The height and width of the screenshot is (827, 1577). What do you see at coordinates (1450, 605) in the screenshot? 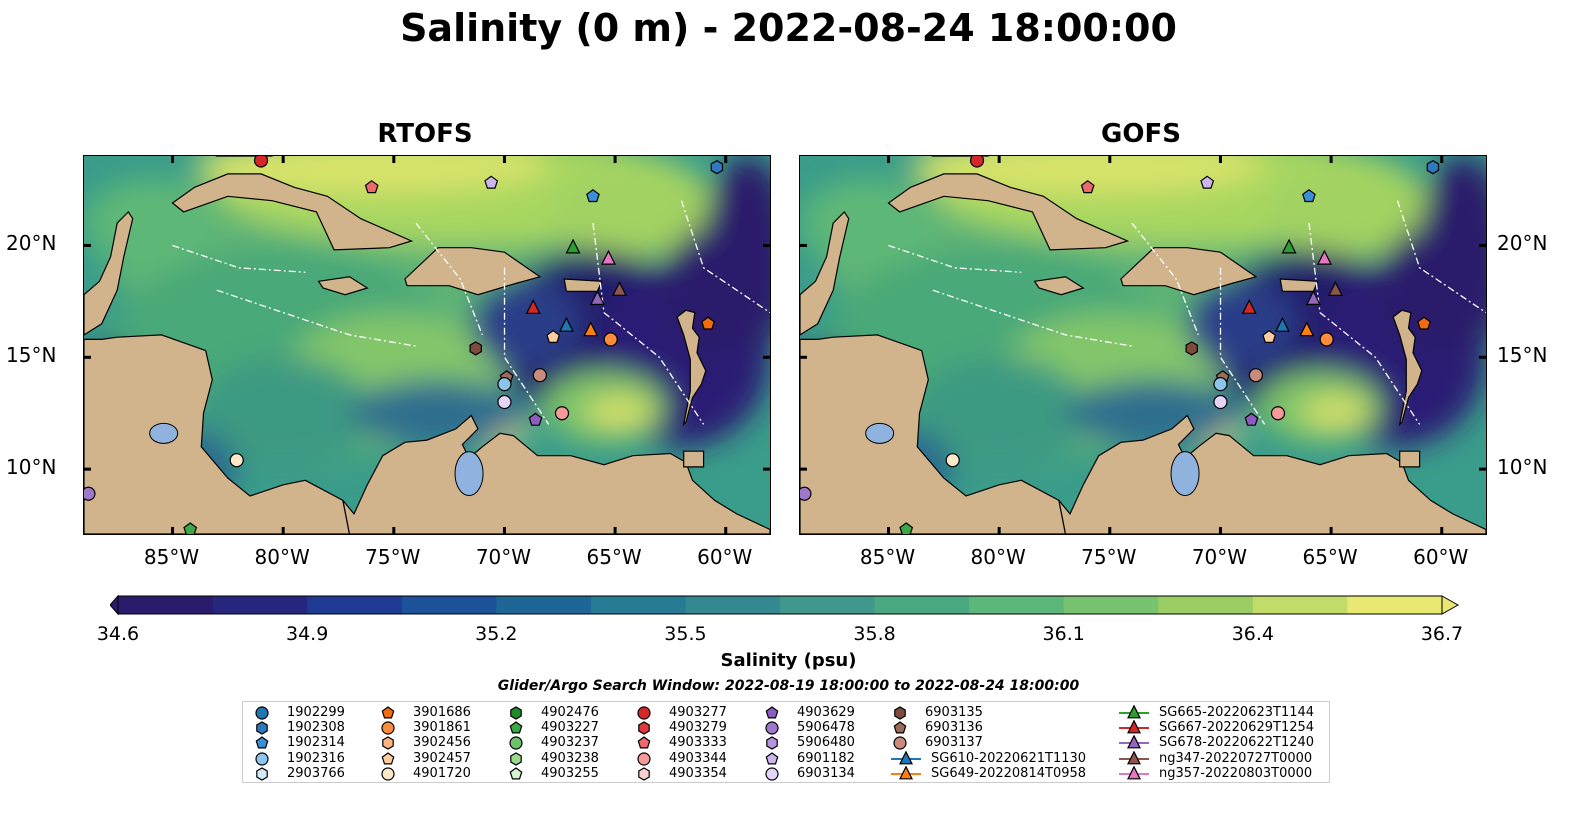
I see `colorbar-max-extension` at bounding box center [1450, 605].